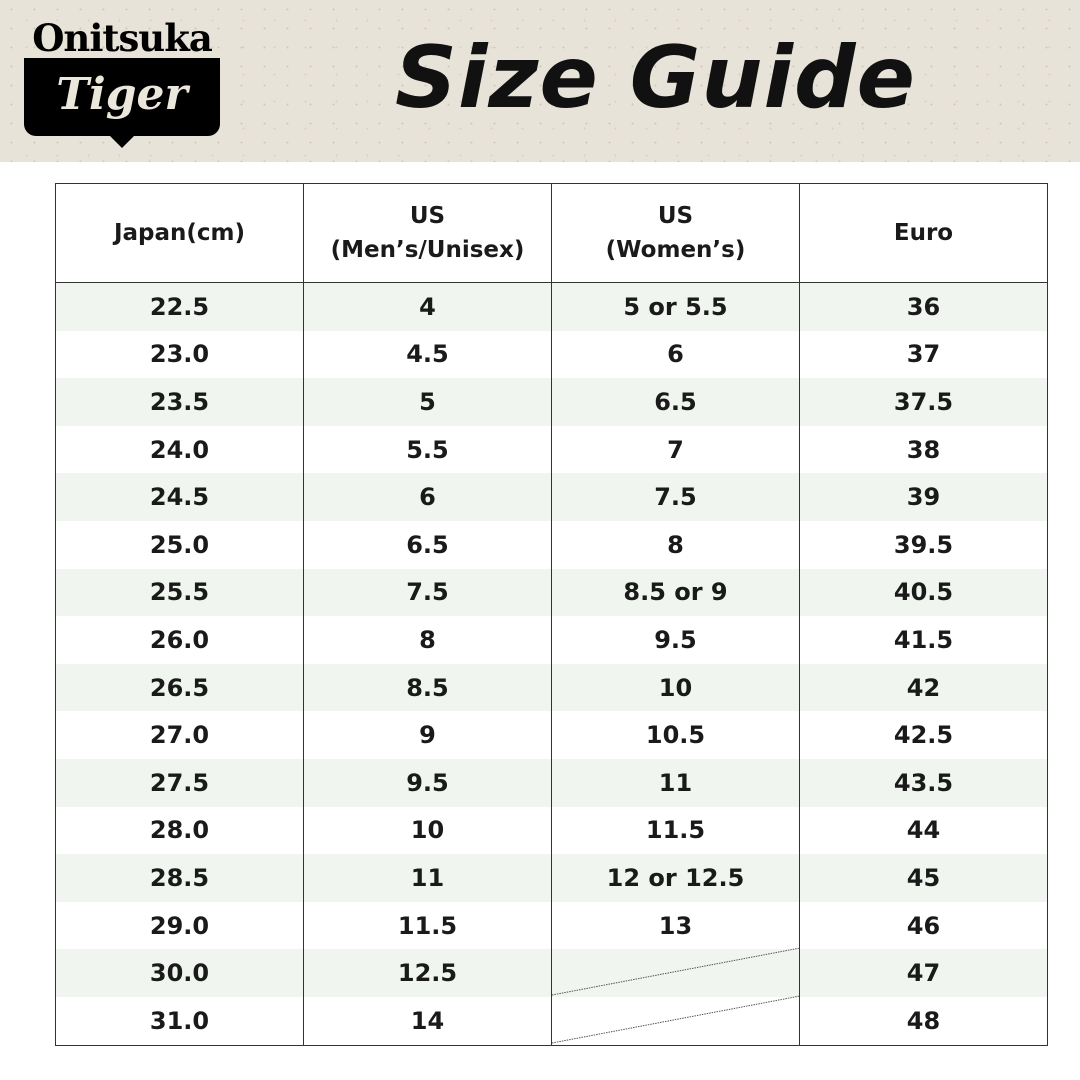  I want to click on table-row: 24.0 5.5 7 38, so click(551, 449).